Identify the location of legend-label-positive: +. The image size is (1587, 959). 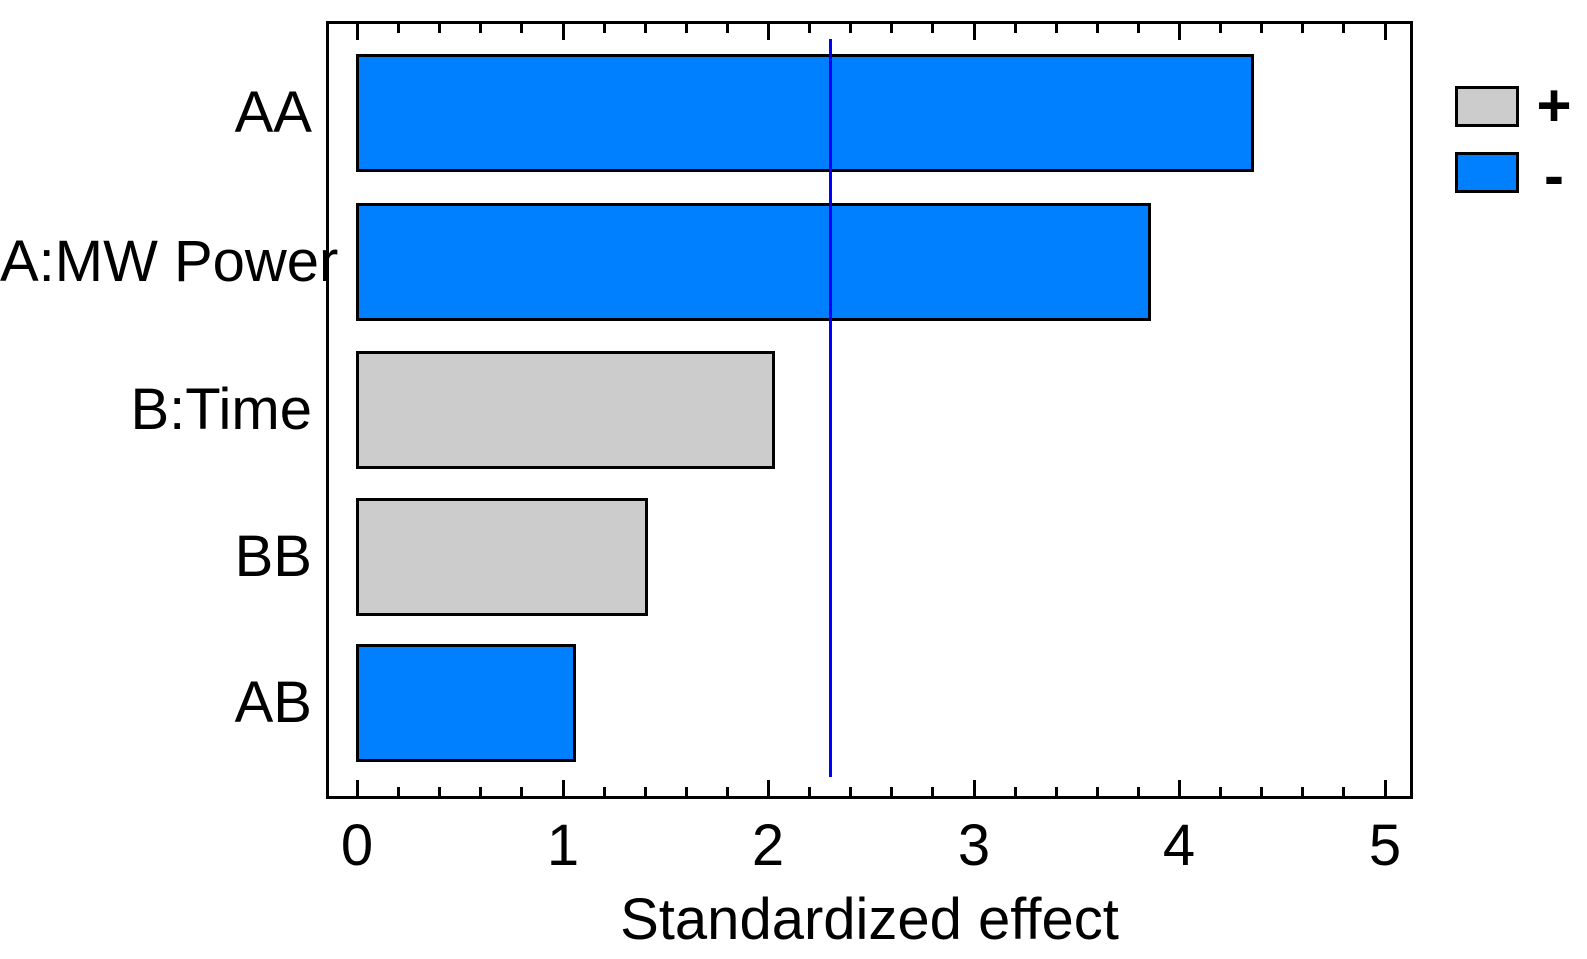
(1554, 105).